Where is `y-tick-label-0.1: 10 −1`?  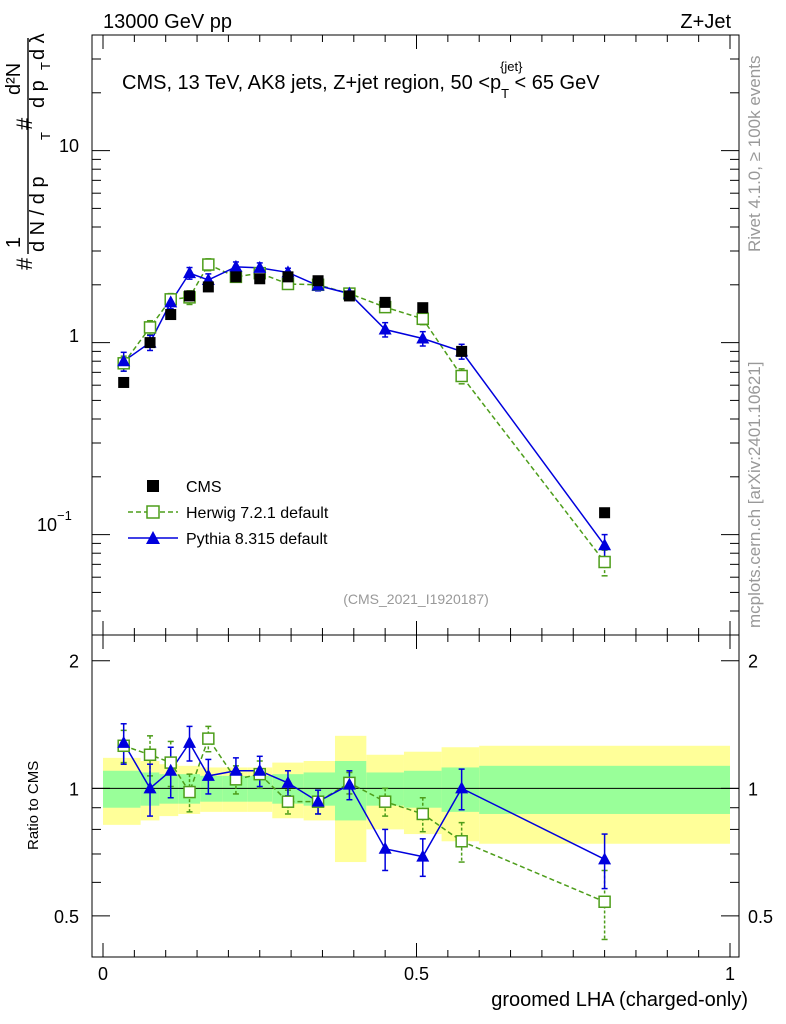 y-tick-label-0.1: 10 −1 is located at coordinates (54, 521).